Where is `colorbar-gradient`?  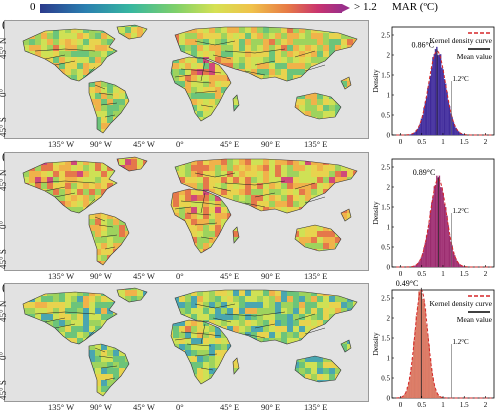 colorbar-gradient is located at coordinates (191, 8).